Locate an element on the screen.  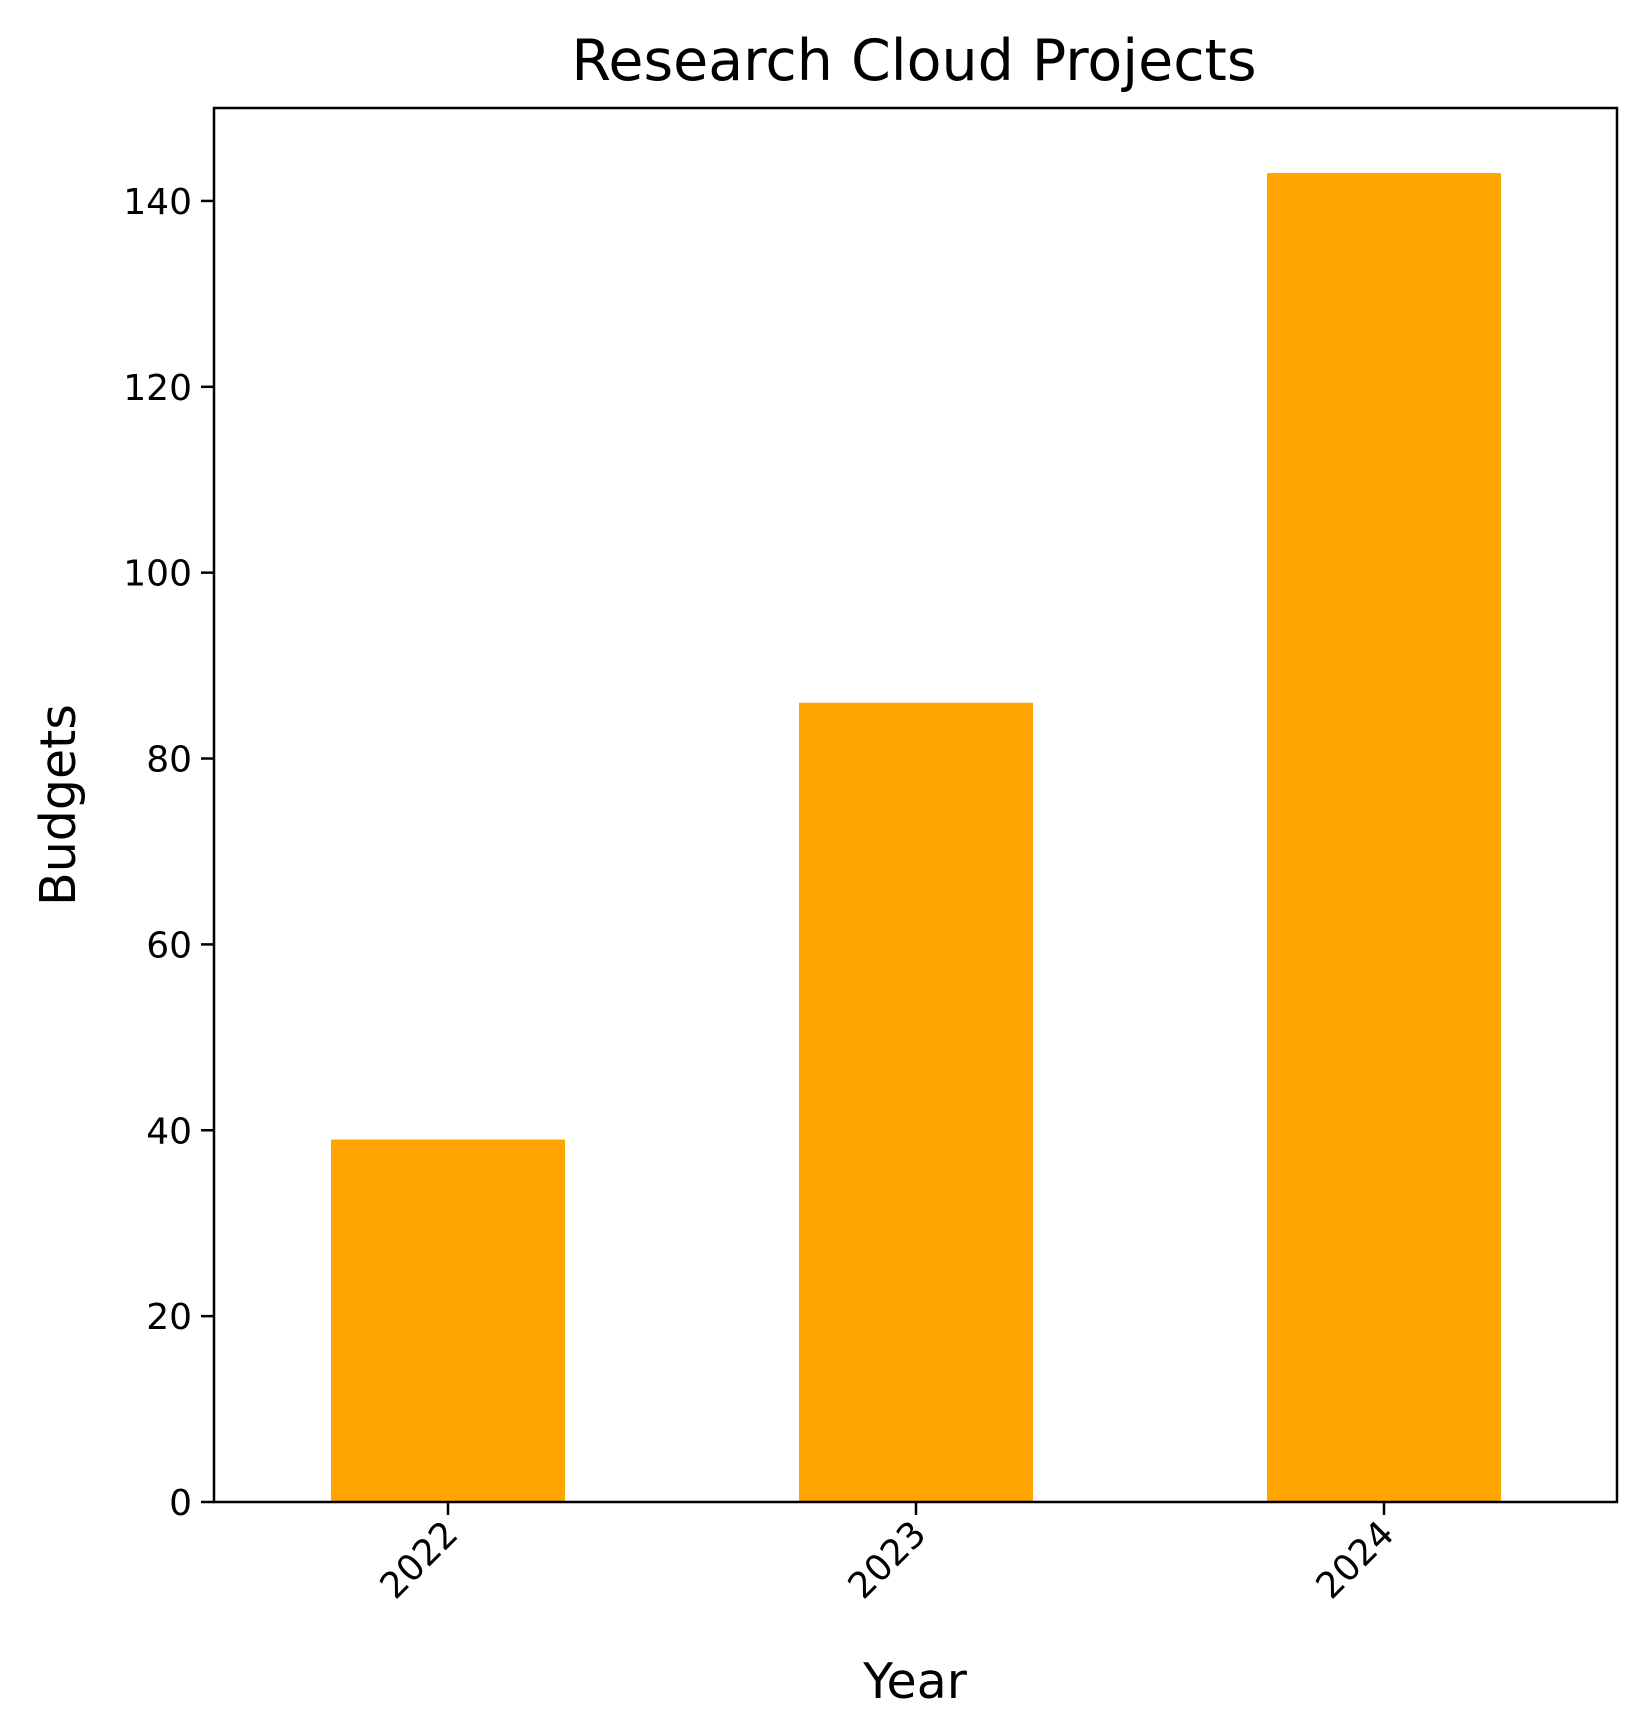
x-axis-label: Year is located at coordinates (915, 1681).